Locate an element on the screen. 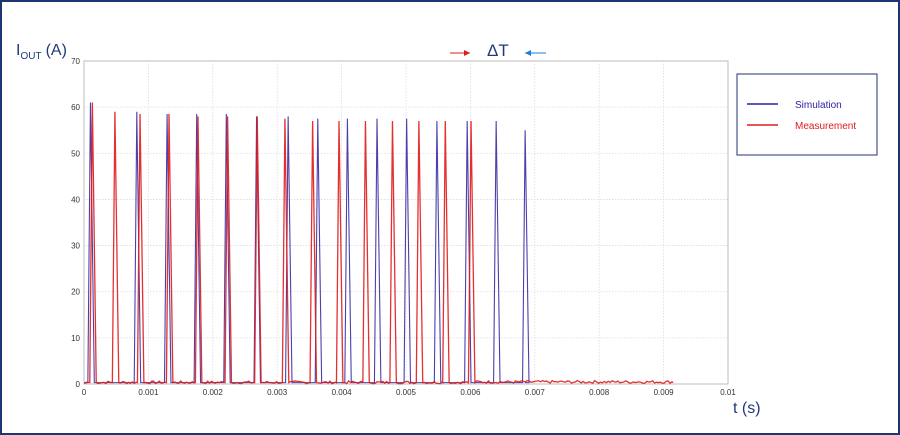  x-tick-label: 0.01 is located at coordinates (728, 392).